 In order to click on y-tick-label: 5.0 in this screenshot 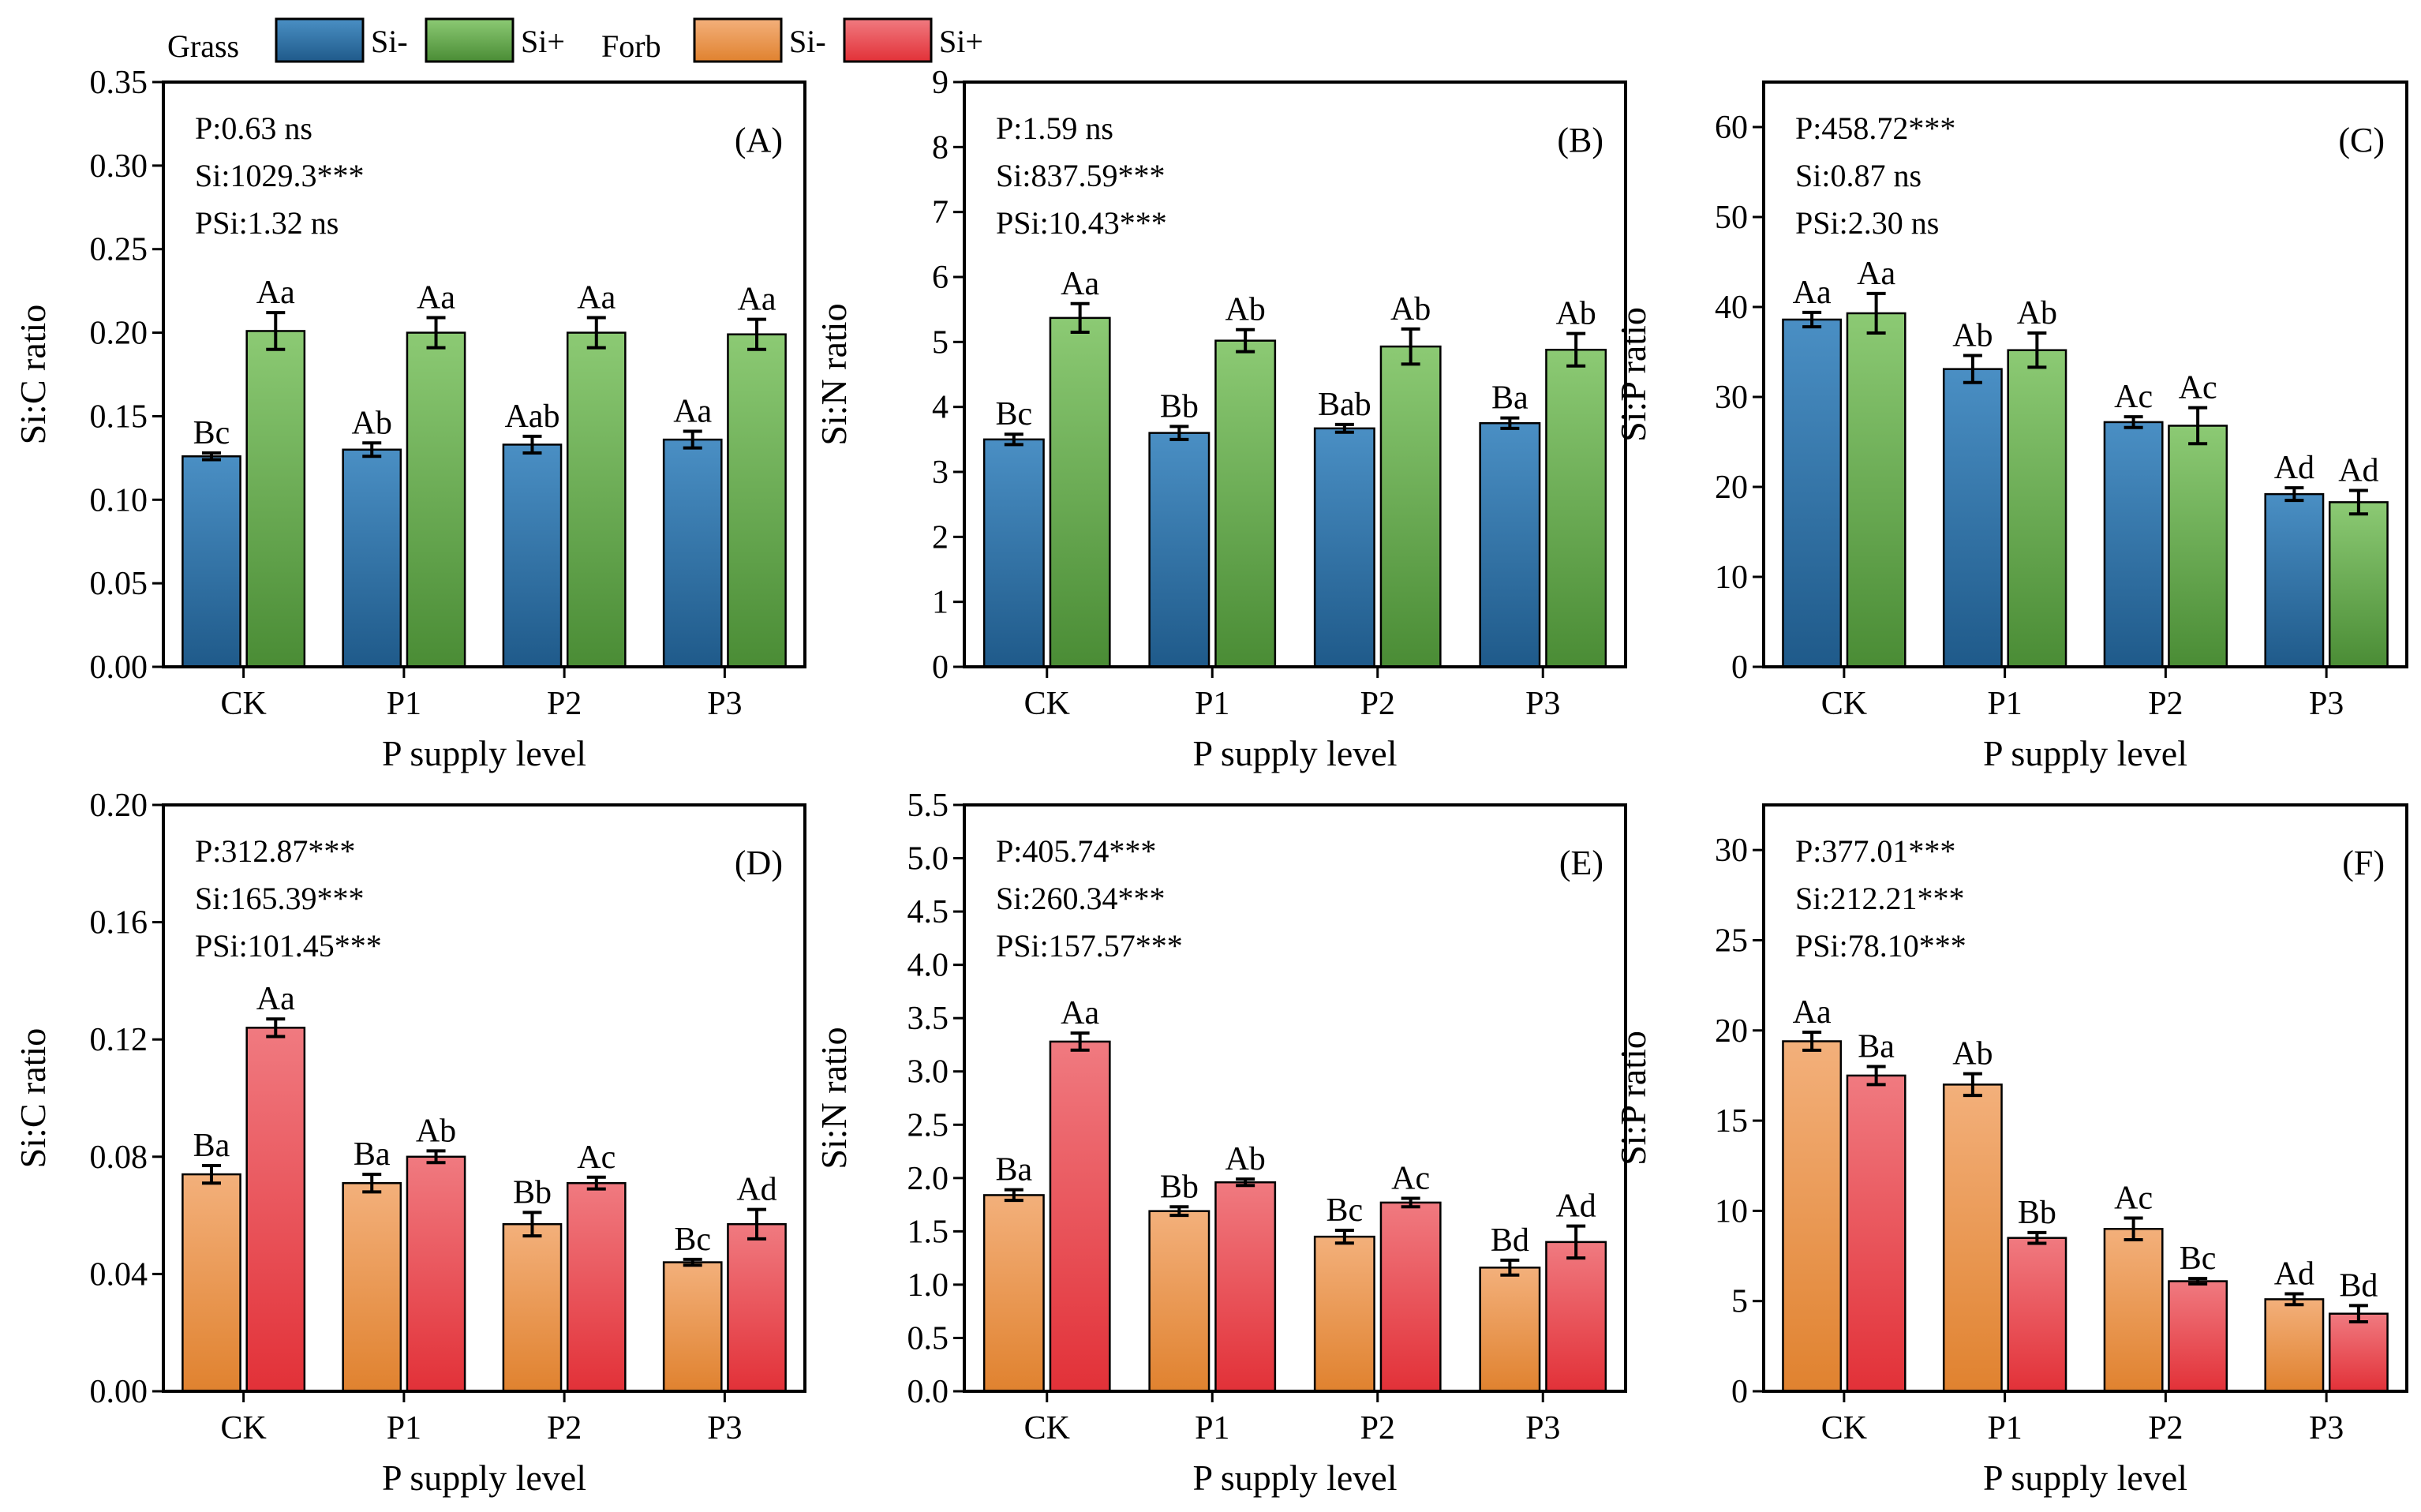, I will do `click(928, 859)`.